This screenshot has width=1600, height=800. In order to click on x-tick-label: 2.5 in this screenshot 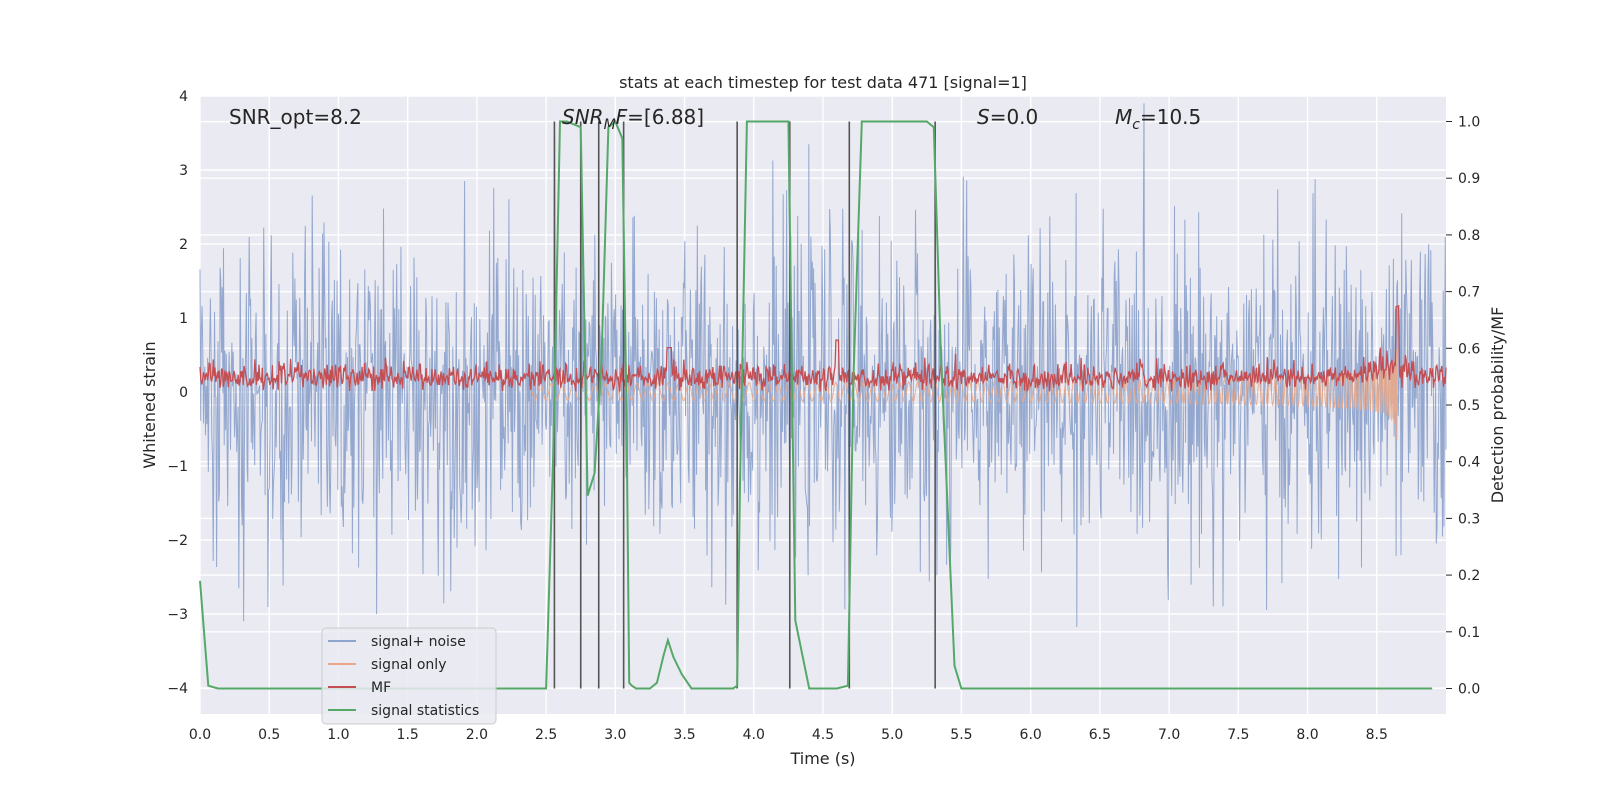, I will do `click(546, 735)`.